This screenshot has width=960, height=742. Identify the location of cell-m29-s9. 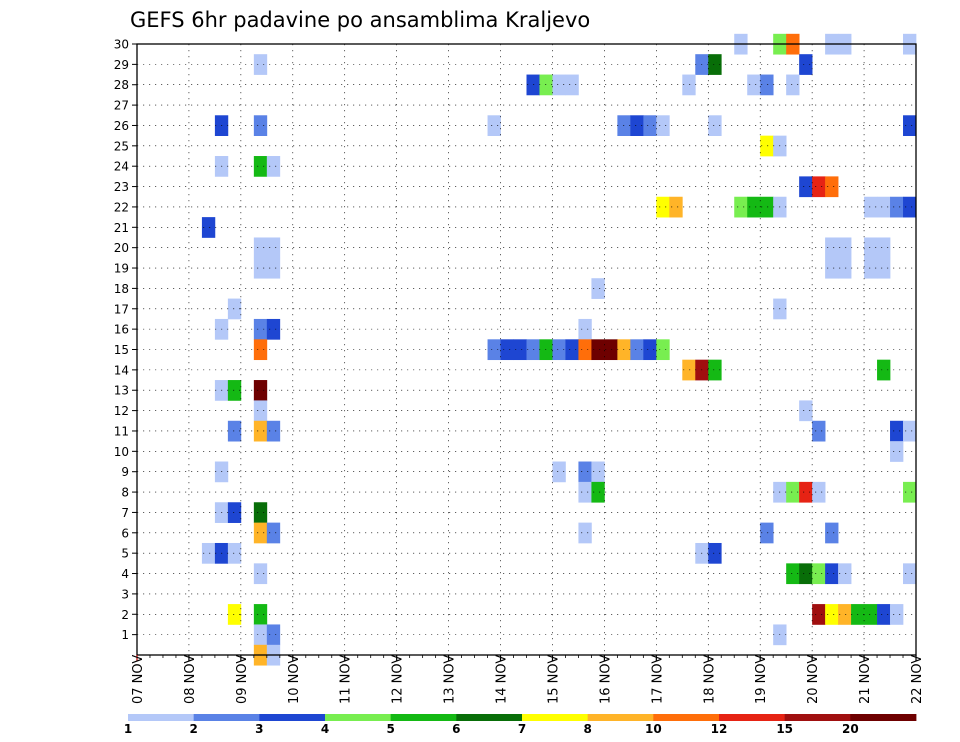
(260, 64).